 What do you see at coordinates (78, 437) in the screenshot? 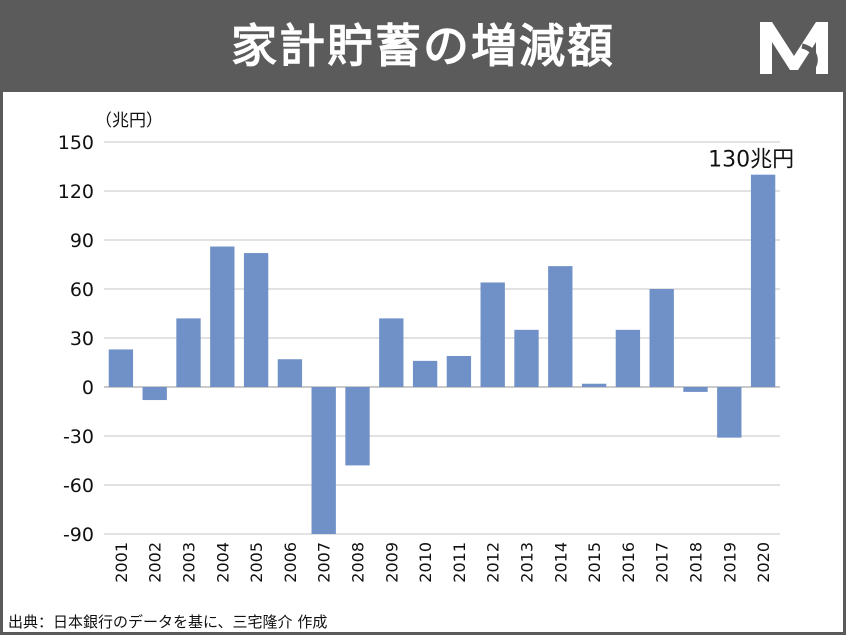
I see `y-tick-label: -30` at bounding box center [78, 437].